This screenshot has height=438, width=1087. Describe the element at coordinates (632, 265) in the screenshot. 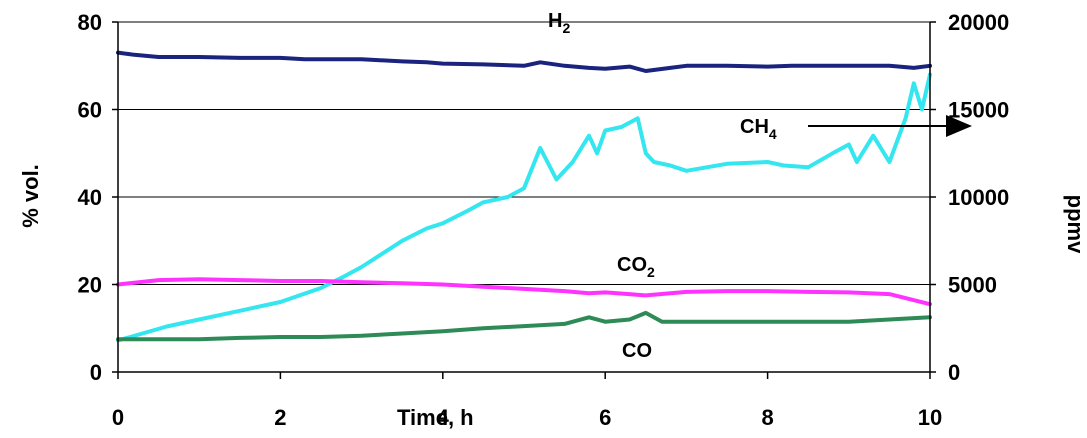

I see `series-label-co2-main: CO` at that location.